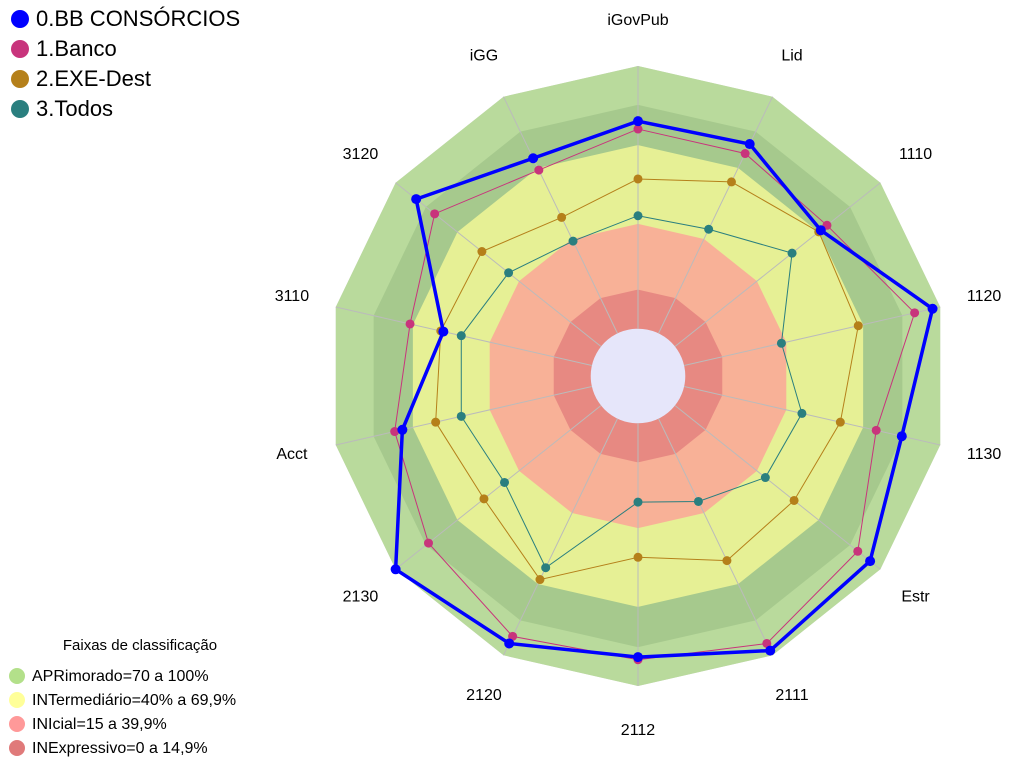 The image size is (1017, 765). What do you see at coordinates (984, 454) in the screenshot?
I see `axis-label: 1130` at bounding box center [984, 454].